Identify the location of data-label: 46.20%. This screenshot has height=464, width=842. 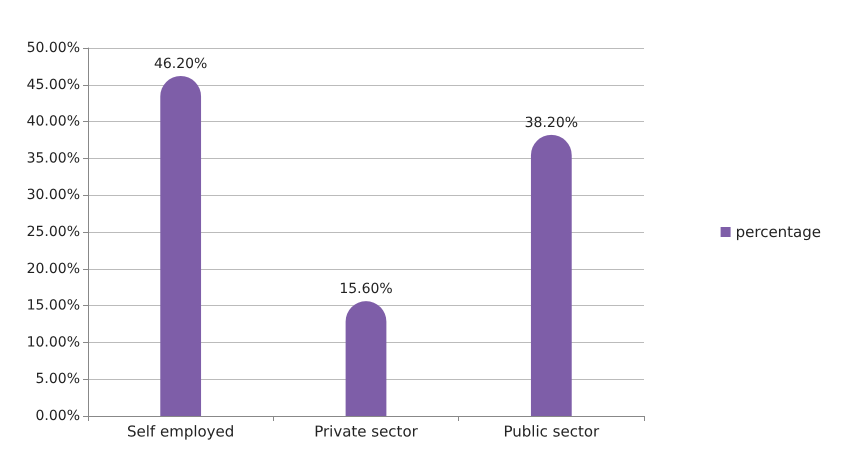
(181, 64).